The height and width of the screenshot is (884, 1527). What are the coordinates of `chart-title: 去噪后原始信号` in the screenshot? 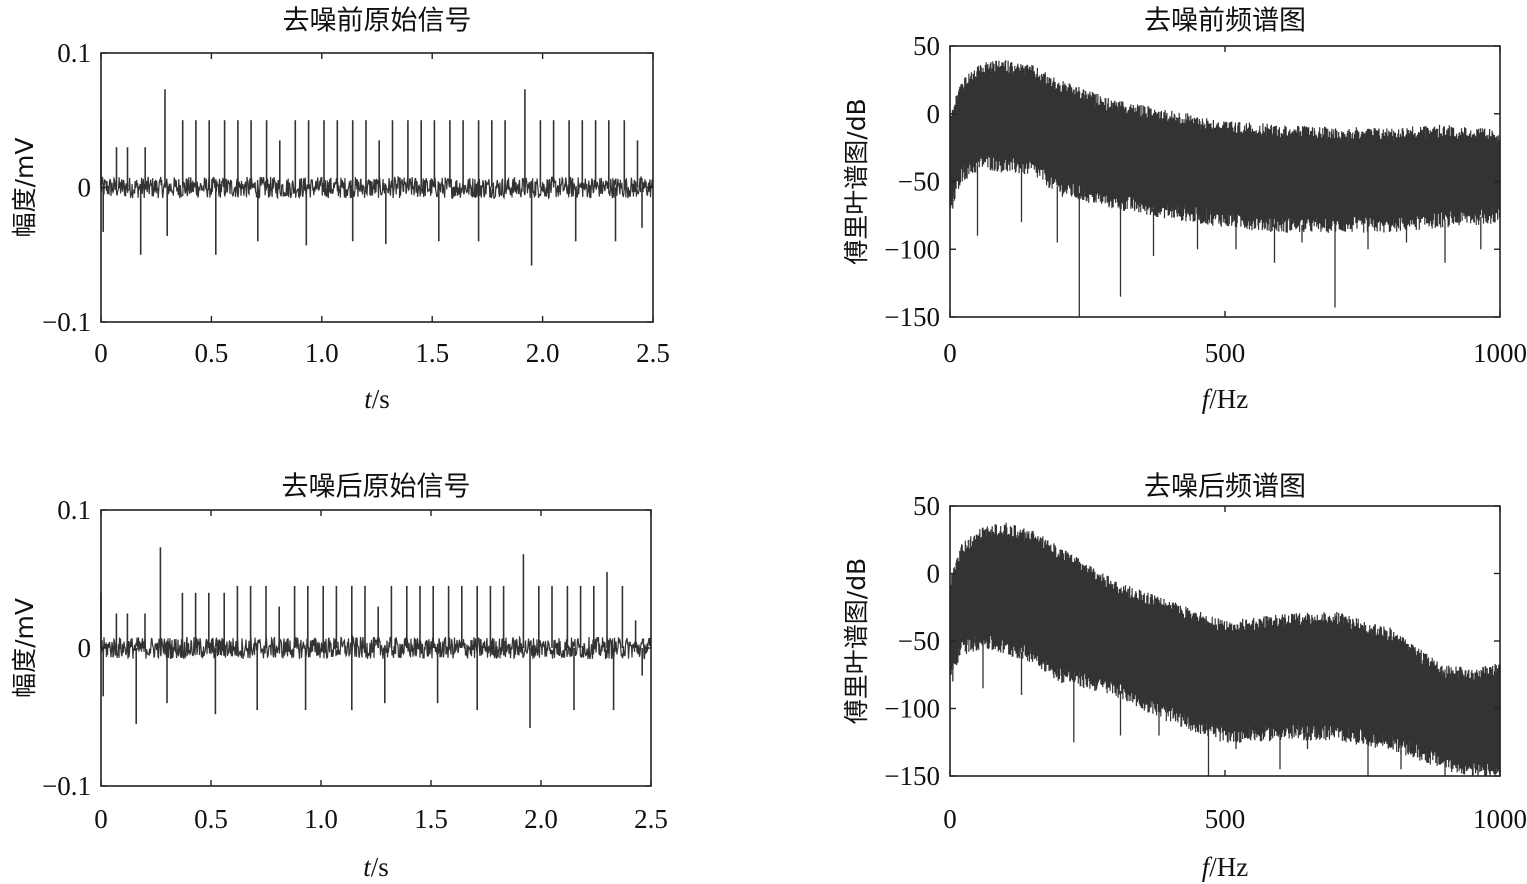 It's located at (376, 487).